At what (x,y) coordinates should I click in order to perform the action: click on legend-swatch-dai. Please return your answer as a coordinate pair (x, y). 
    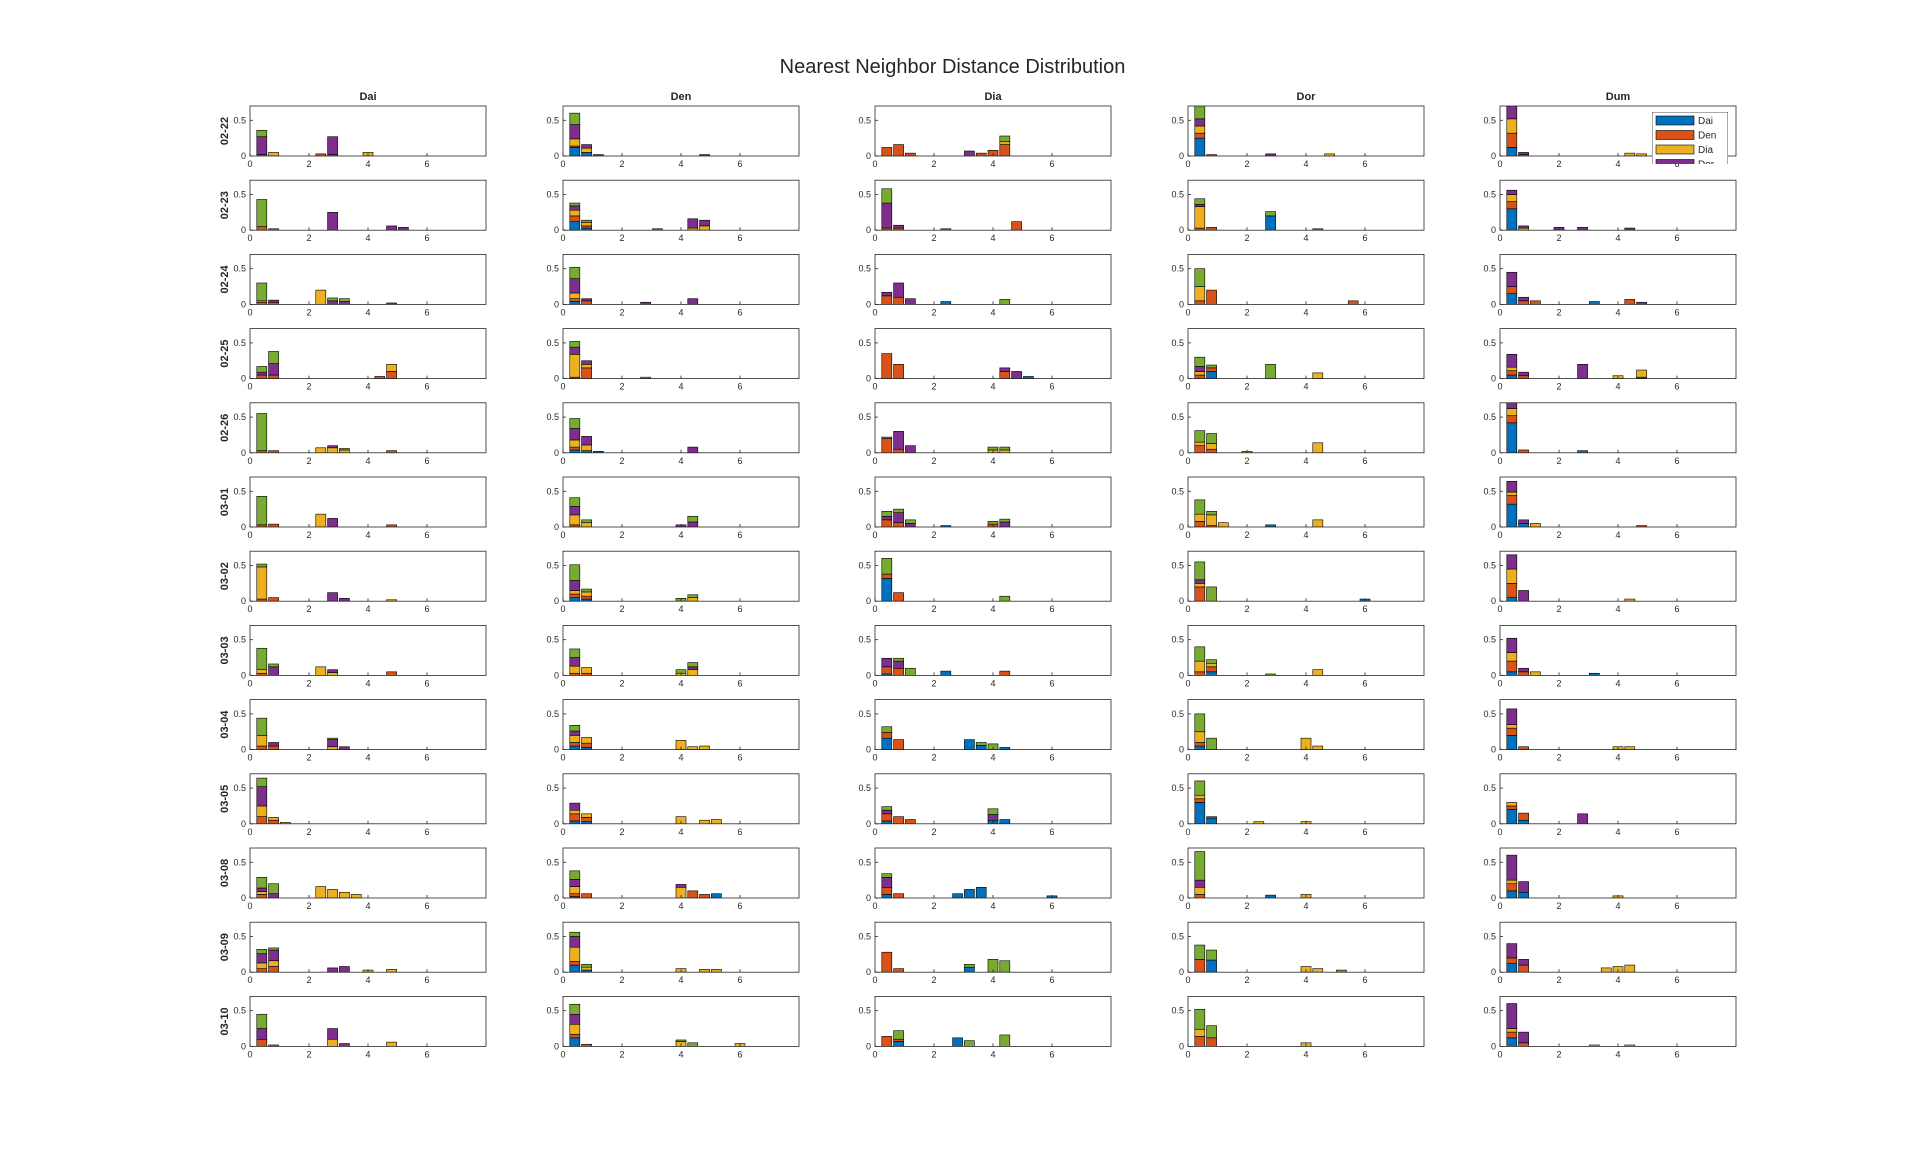
    Looking at the image, I should click on (1675, 120).